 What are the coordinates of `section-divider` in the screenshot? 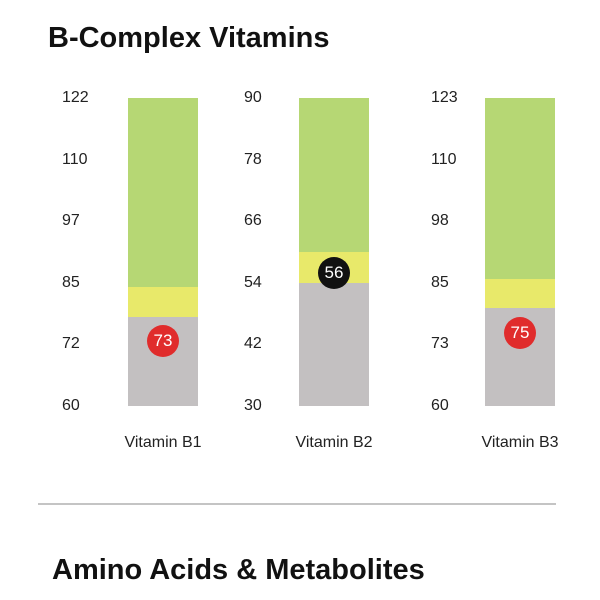 It's located at (297, 504).